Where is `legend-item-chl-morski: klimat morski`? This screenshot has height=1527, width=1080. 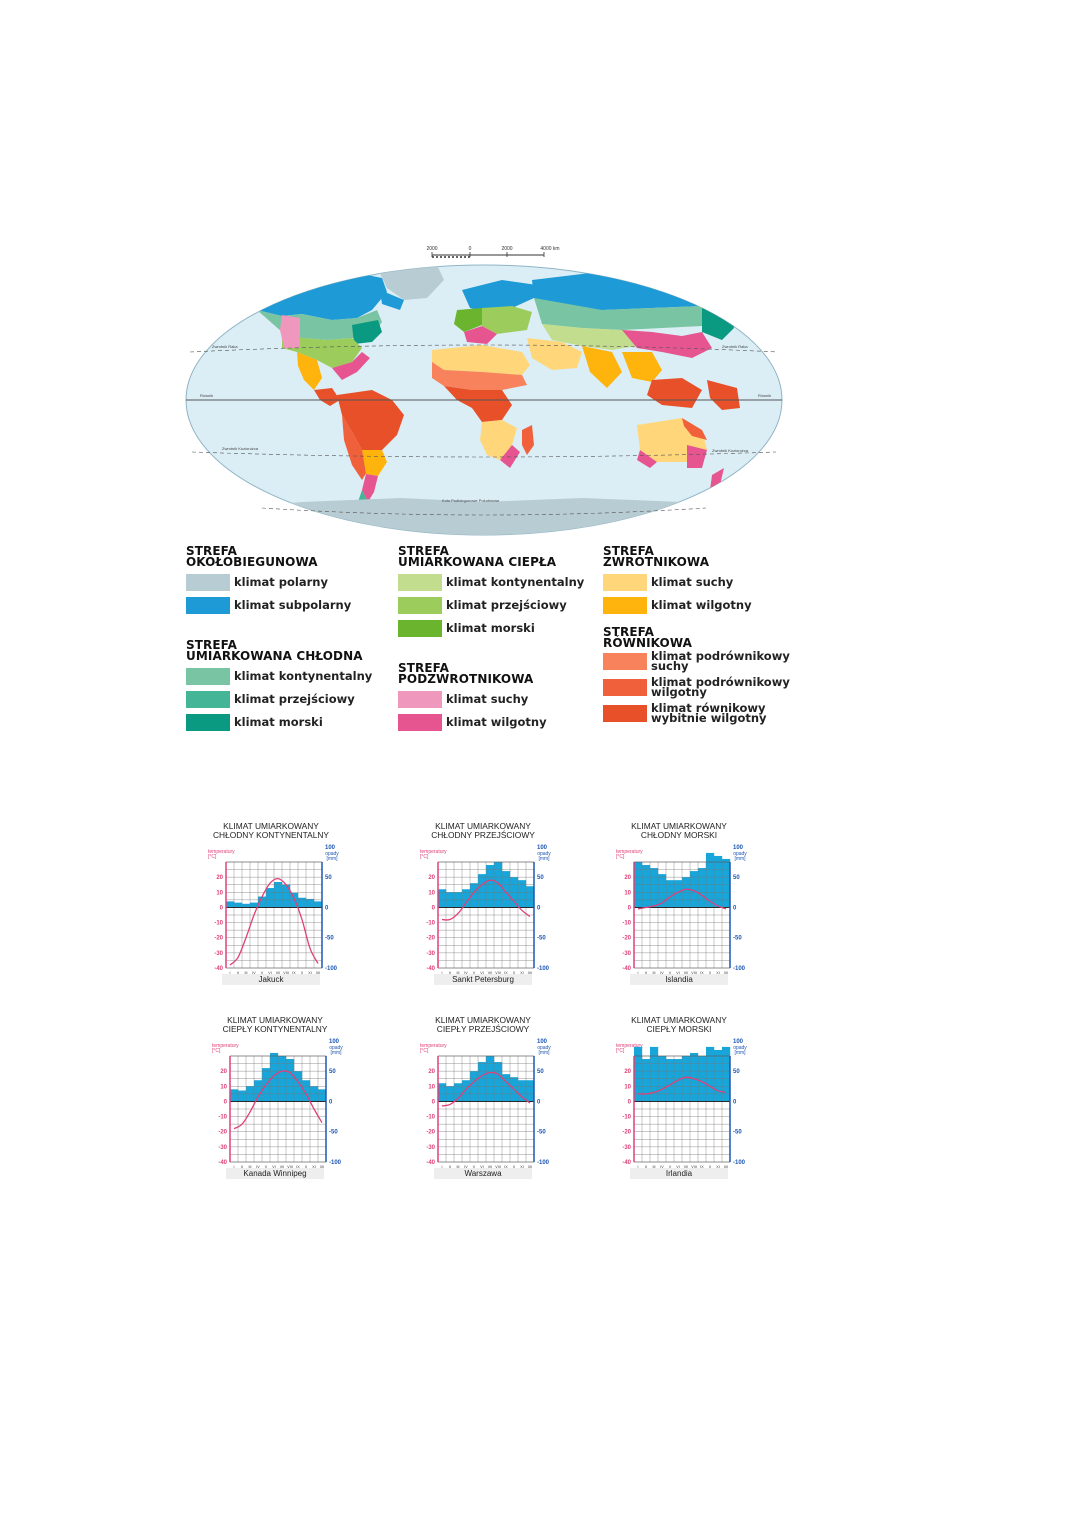
legend-item-chl-morski: klimat morski is located at coordinates (279, 722).